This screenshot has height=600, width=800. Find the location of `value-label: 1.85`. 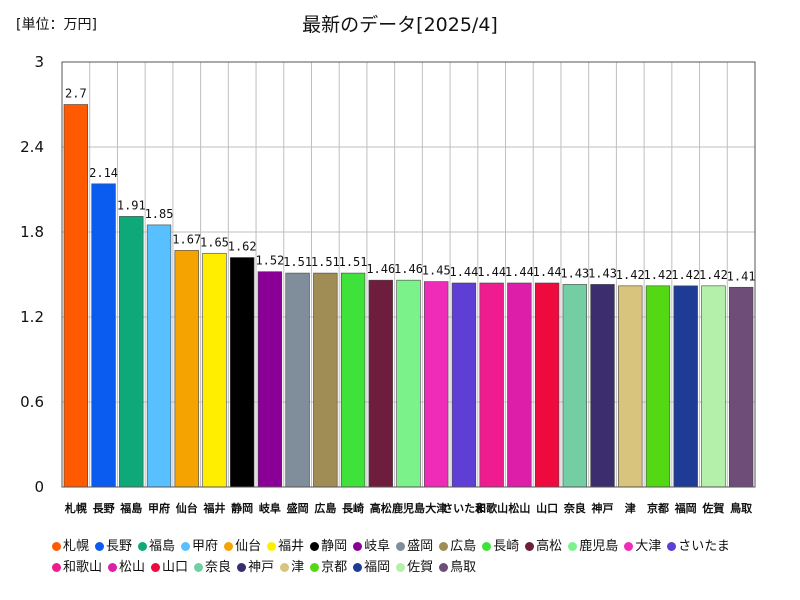

value-label: 1.85 is located at coordinates (159, 214).